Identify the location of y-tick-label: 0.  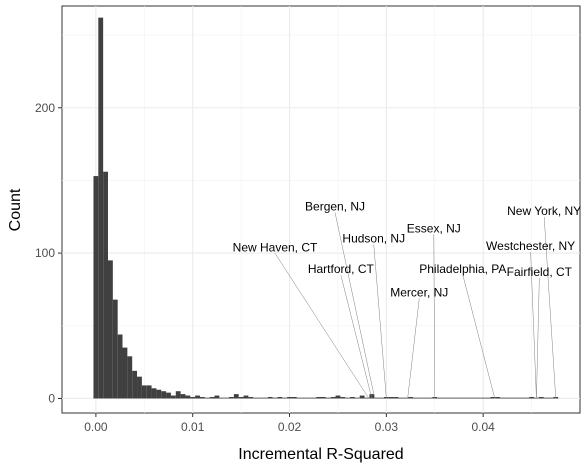
(51, 398).